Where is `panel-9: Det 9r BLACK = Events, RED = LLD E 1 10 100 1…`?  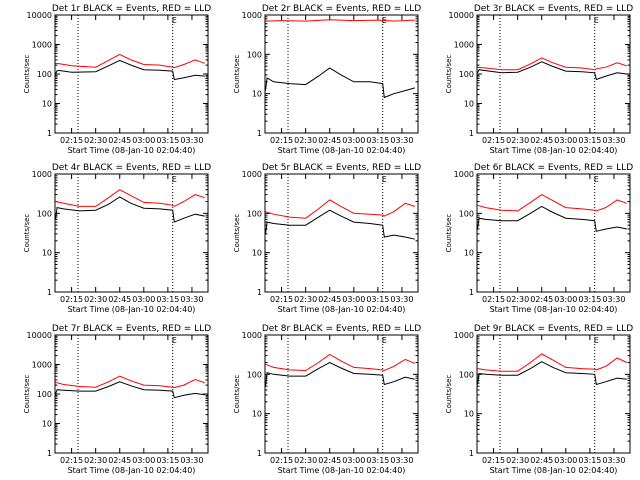
panel-9: Det 9r BLACK = Events, RED = LLD E 1 10 100 1… is located at coordinates (539, 399).